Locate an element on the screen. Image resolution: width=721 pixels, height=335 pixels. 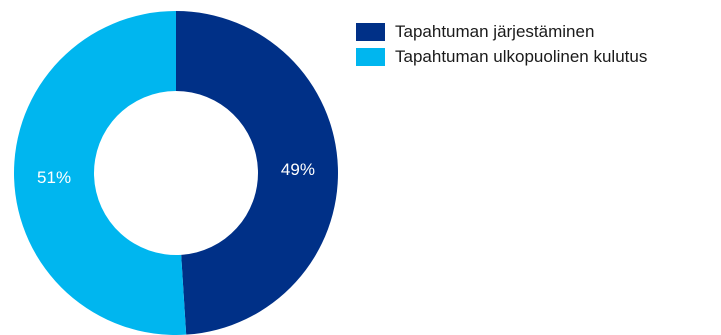
legend-label: Tapahtuman järjestäminen is located at coordinates (495, 31).